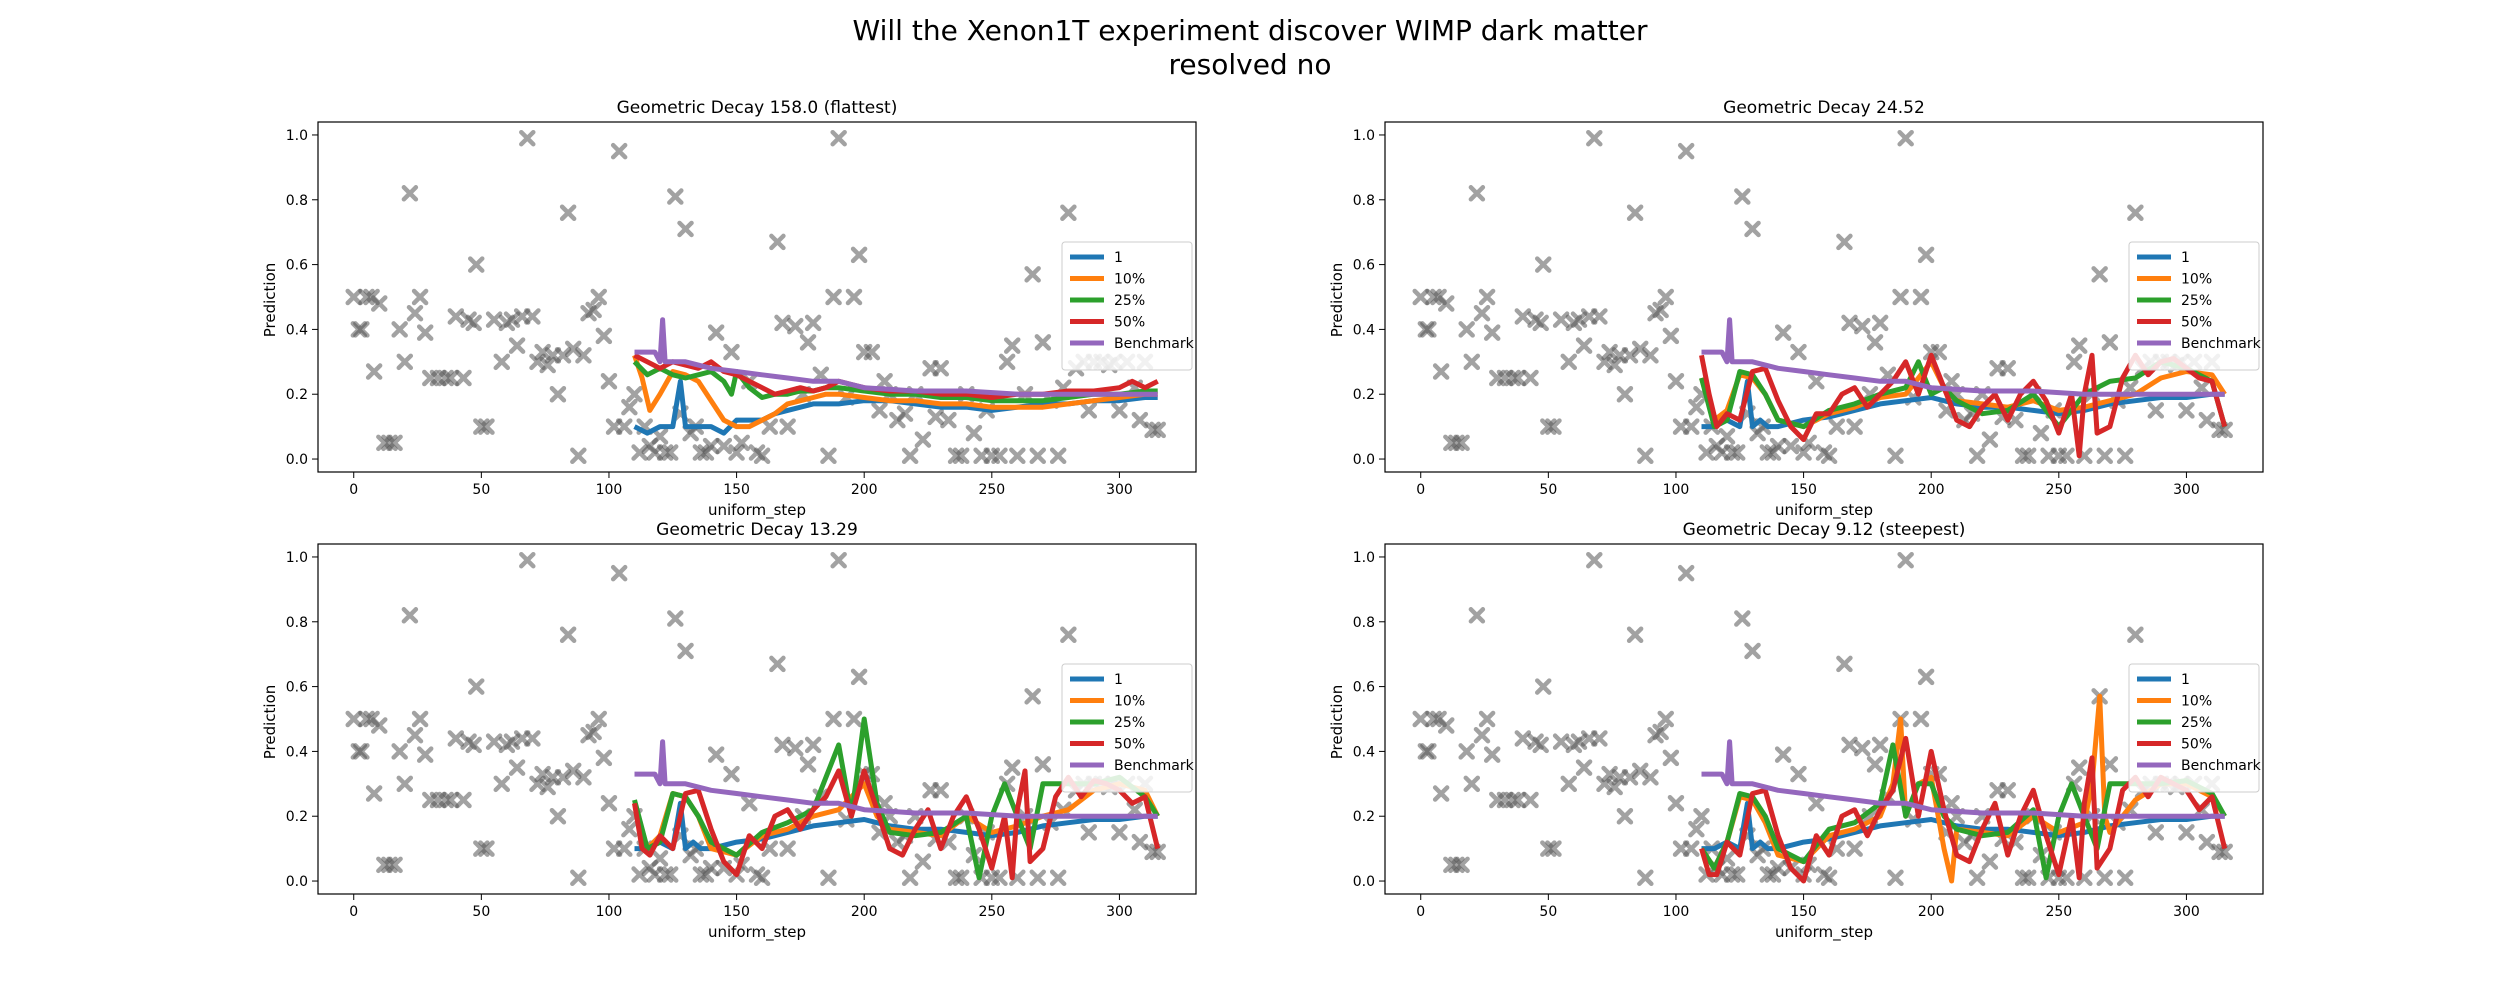 The width and height of the screenshot is (2500, 1000). I want to click on x-tick-label: 100, so click(1676, 490).